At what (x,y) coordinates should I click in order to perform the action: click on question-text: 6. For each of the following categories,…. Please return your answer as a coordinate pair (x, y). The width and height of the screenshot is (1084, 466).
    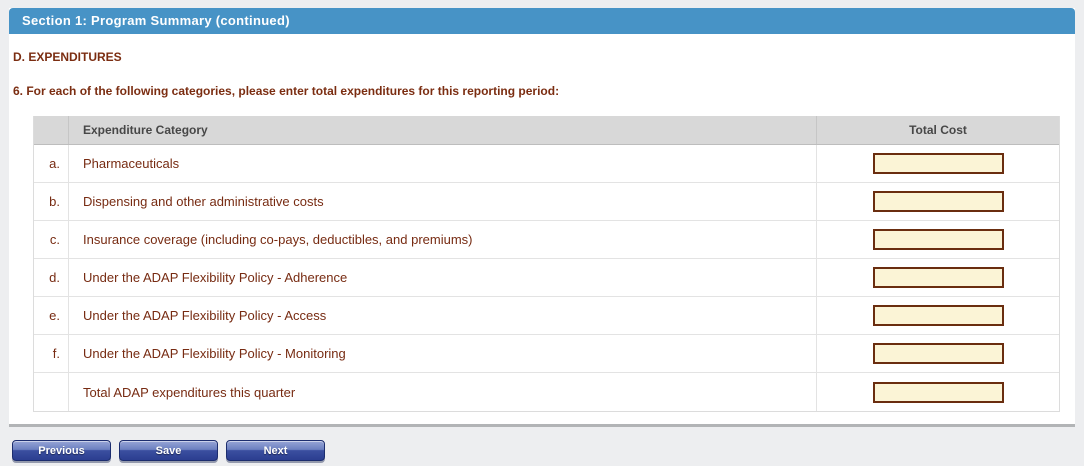
    Looking at the image, I should click on (286, 91).